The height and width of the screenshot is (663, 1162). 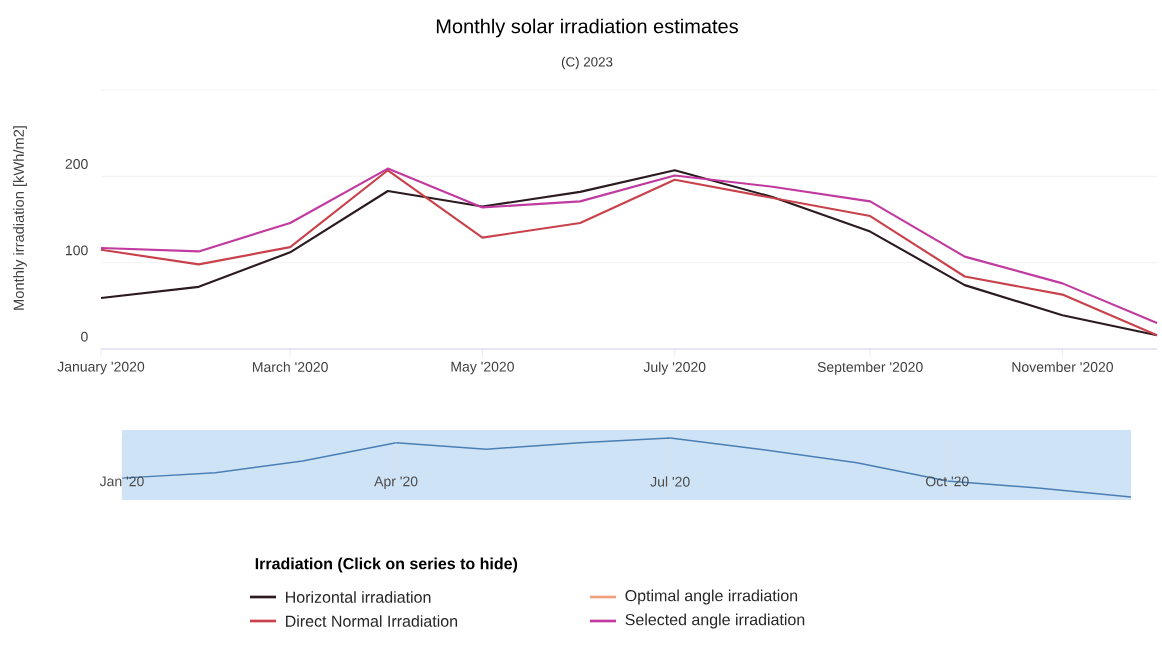 What do you see at coordinates (121, 481) in the screenshot?
I see `x-tick-label: Jan '20` at bounding box center [121, 481].